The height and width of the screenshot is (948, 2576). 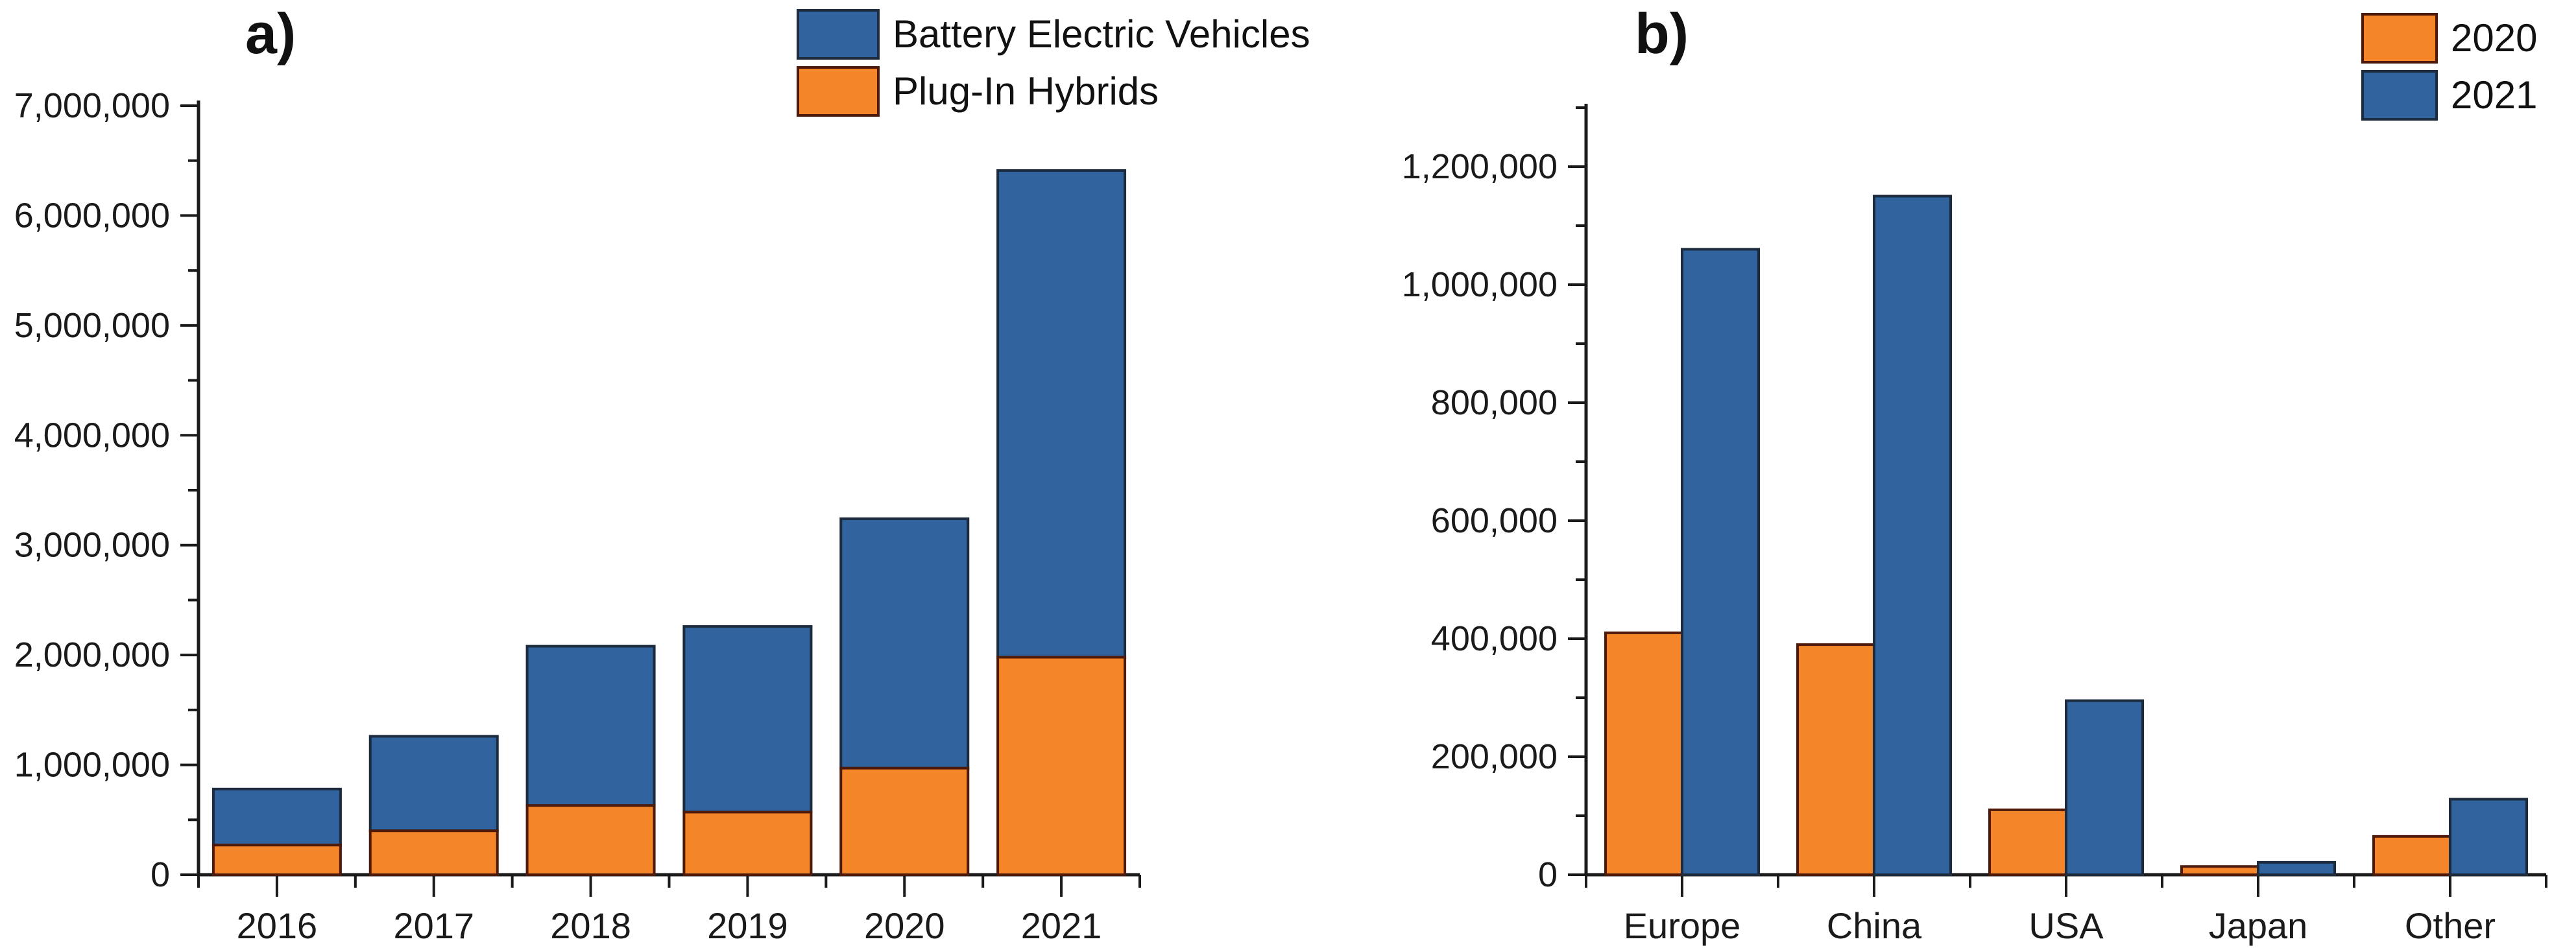 What do you see at coordinates (838, 91) in the screenshot?
I see `phev-color-swatch` at bounding box center [838, 91].